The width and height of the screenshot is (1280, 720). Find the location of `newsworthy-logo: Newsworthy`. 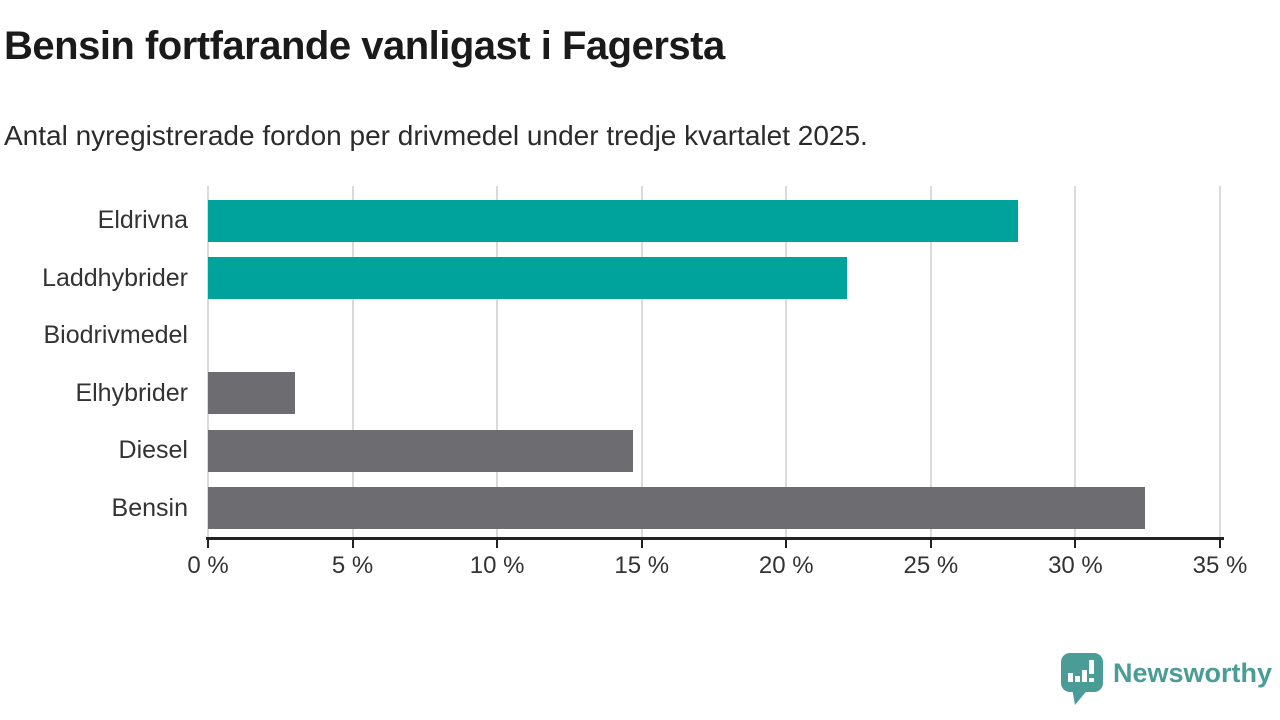

newsworthy-logo: Newsworthy is located at coordinates (1165, 679).